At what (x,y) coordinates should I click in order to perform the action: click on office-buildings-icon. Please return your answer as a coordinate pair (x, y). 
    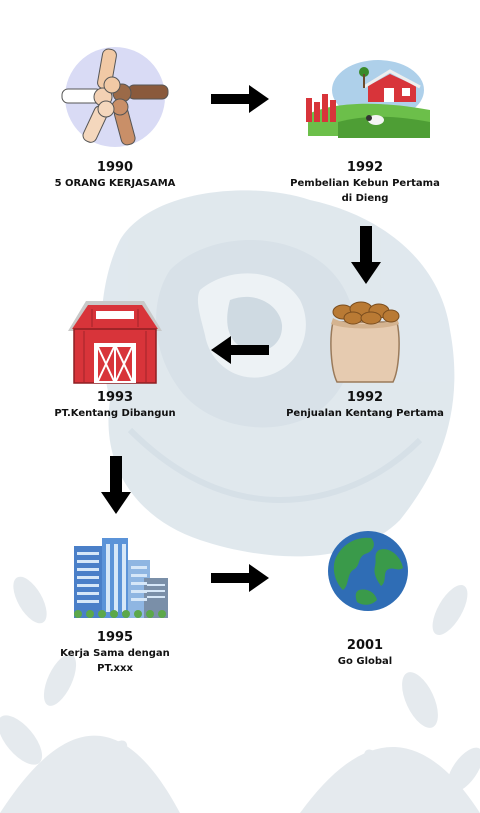
    Looking at the image, I should click on (121, 578).